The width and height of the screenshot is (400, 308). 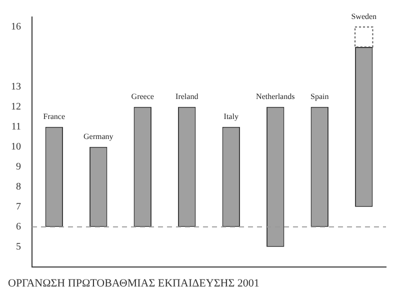 What do you see at coordinates (142, 97) in the screenshot?
I see `x-tick-label: Greece` at bounding box center [142, 97].